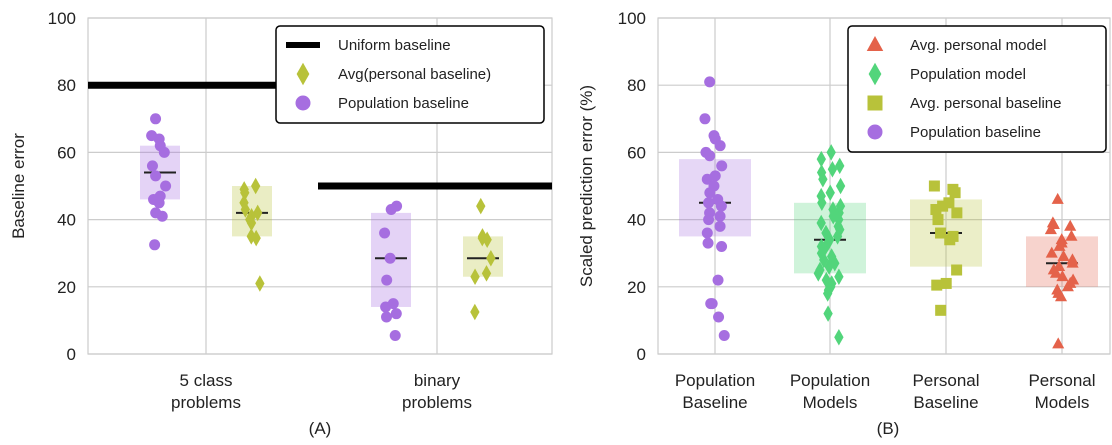  I want to click on a-ytick-label: 20, so click(66, 287).